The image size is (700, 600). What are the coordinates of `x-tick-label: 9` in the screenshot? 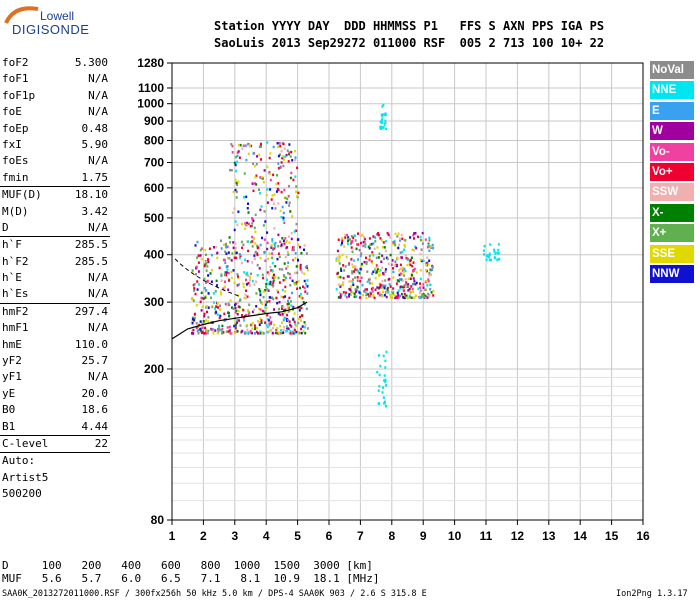 It's located at (423, 536).